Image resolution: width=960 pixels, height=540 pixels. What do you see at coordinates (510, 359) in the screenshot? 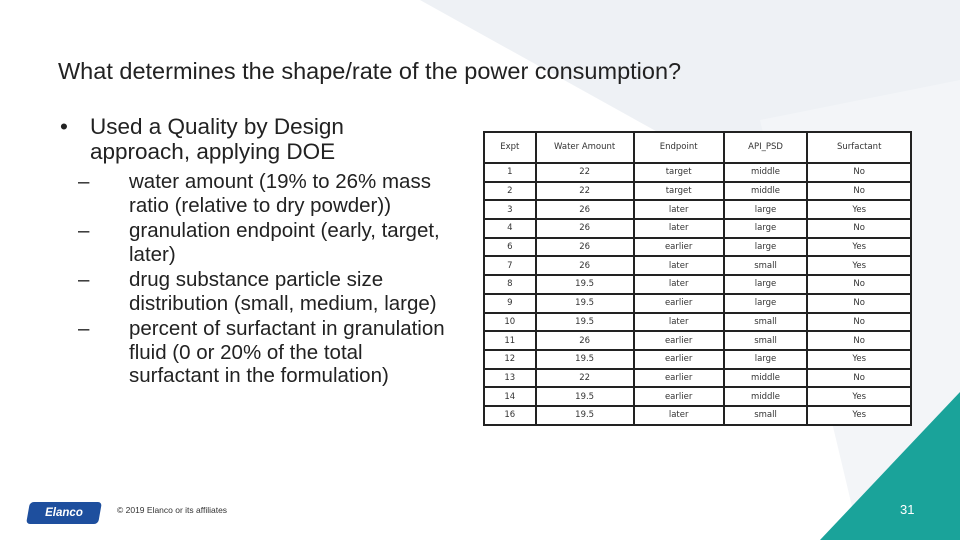
I see `cell-expt: 12` at bounding box center [510, 359].